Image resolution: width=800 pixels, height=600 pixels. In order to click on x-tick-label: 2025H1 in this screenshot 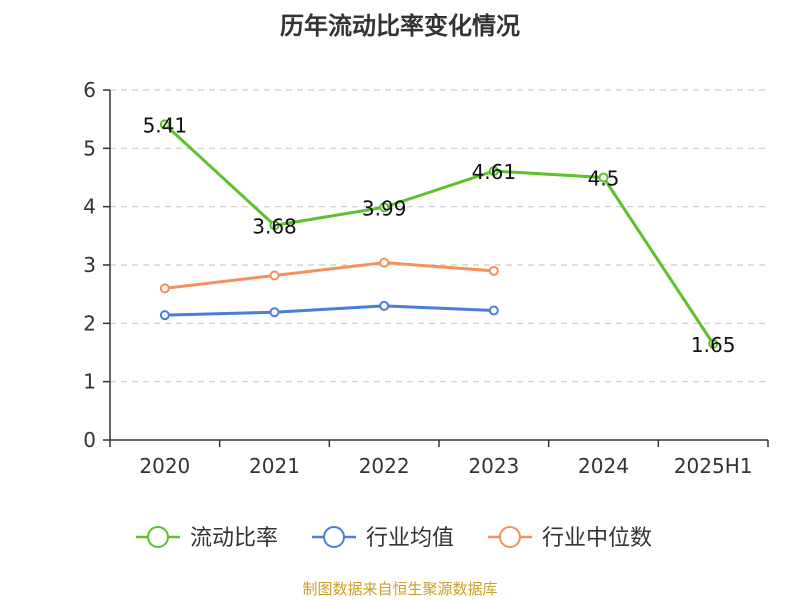, I will do `click(713, 466)`.